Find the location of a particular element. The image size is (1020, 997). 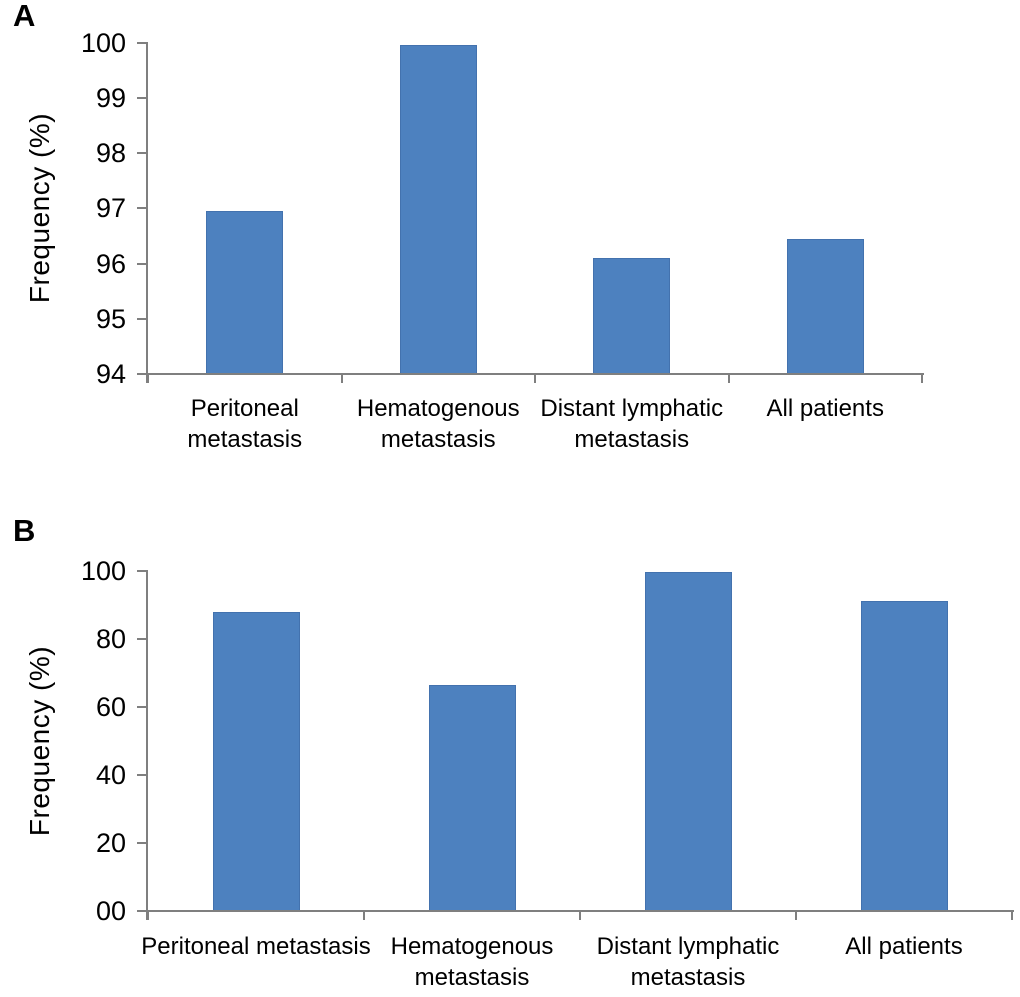

y-tick-label: 20 is located at coordinates (110, 843).